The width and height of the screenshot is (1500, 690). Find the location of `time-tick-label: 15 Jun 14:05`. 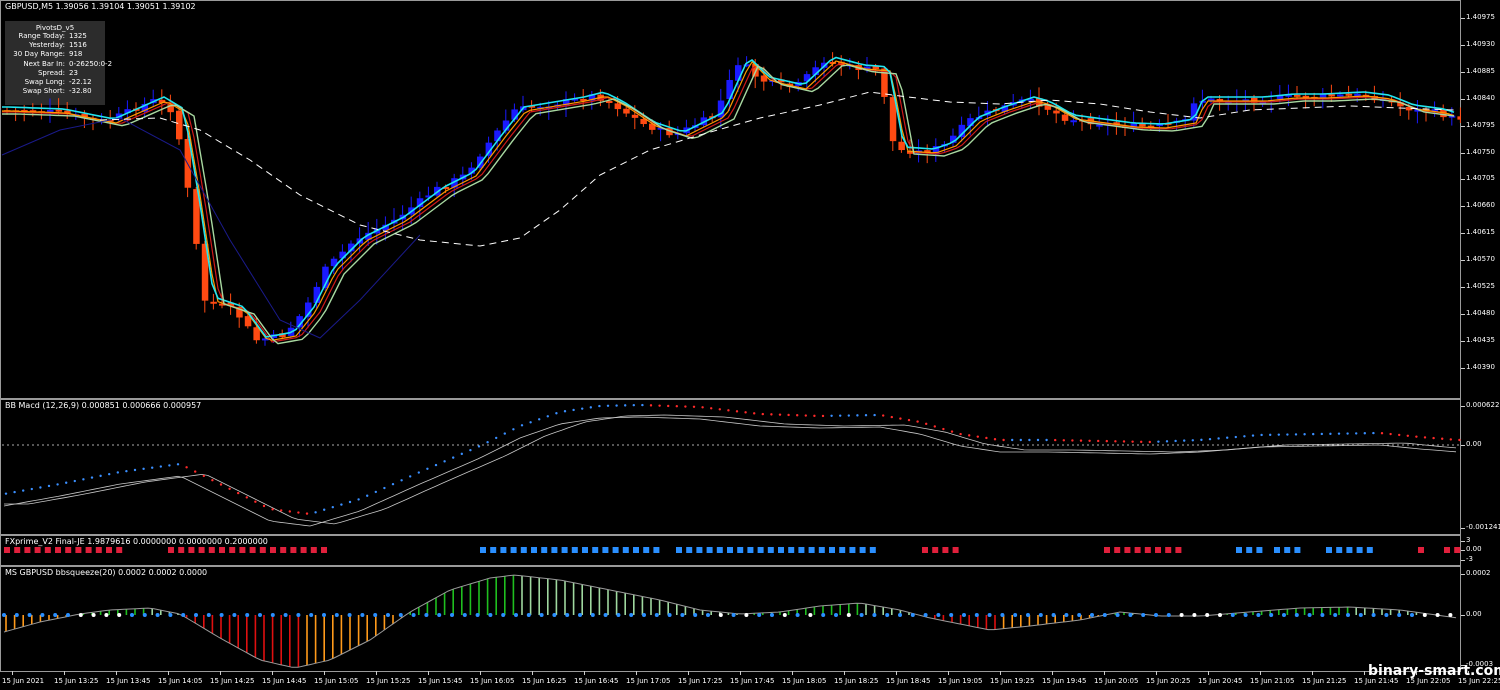

time-tick-label: 15 Jun 14:05 is located at coordinates (180, 681).